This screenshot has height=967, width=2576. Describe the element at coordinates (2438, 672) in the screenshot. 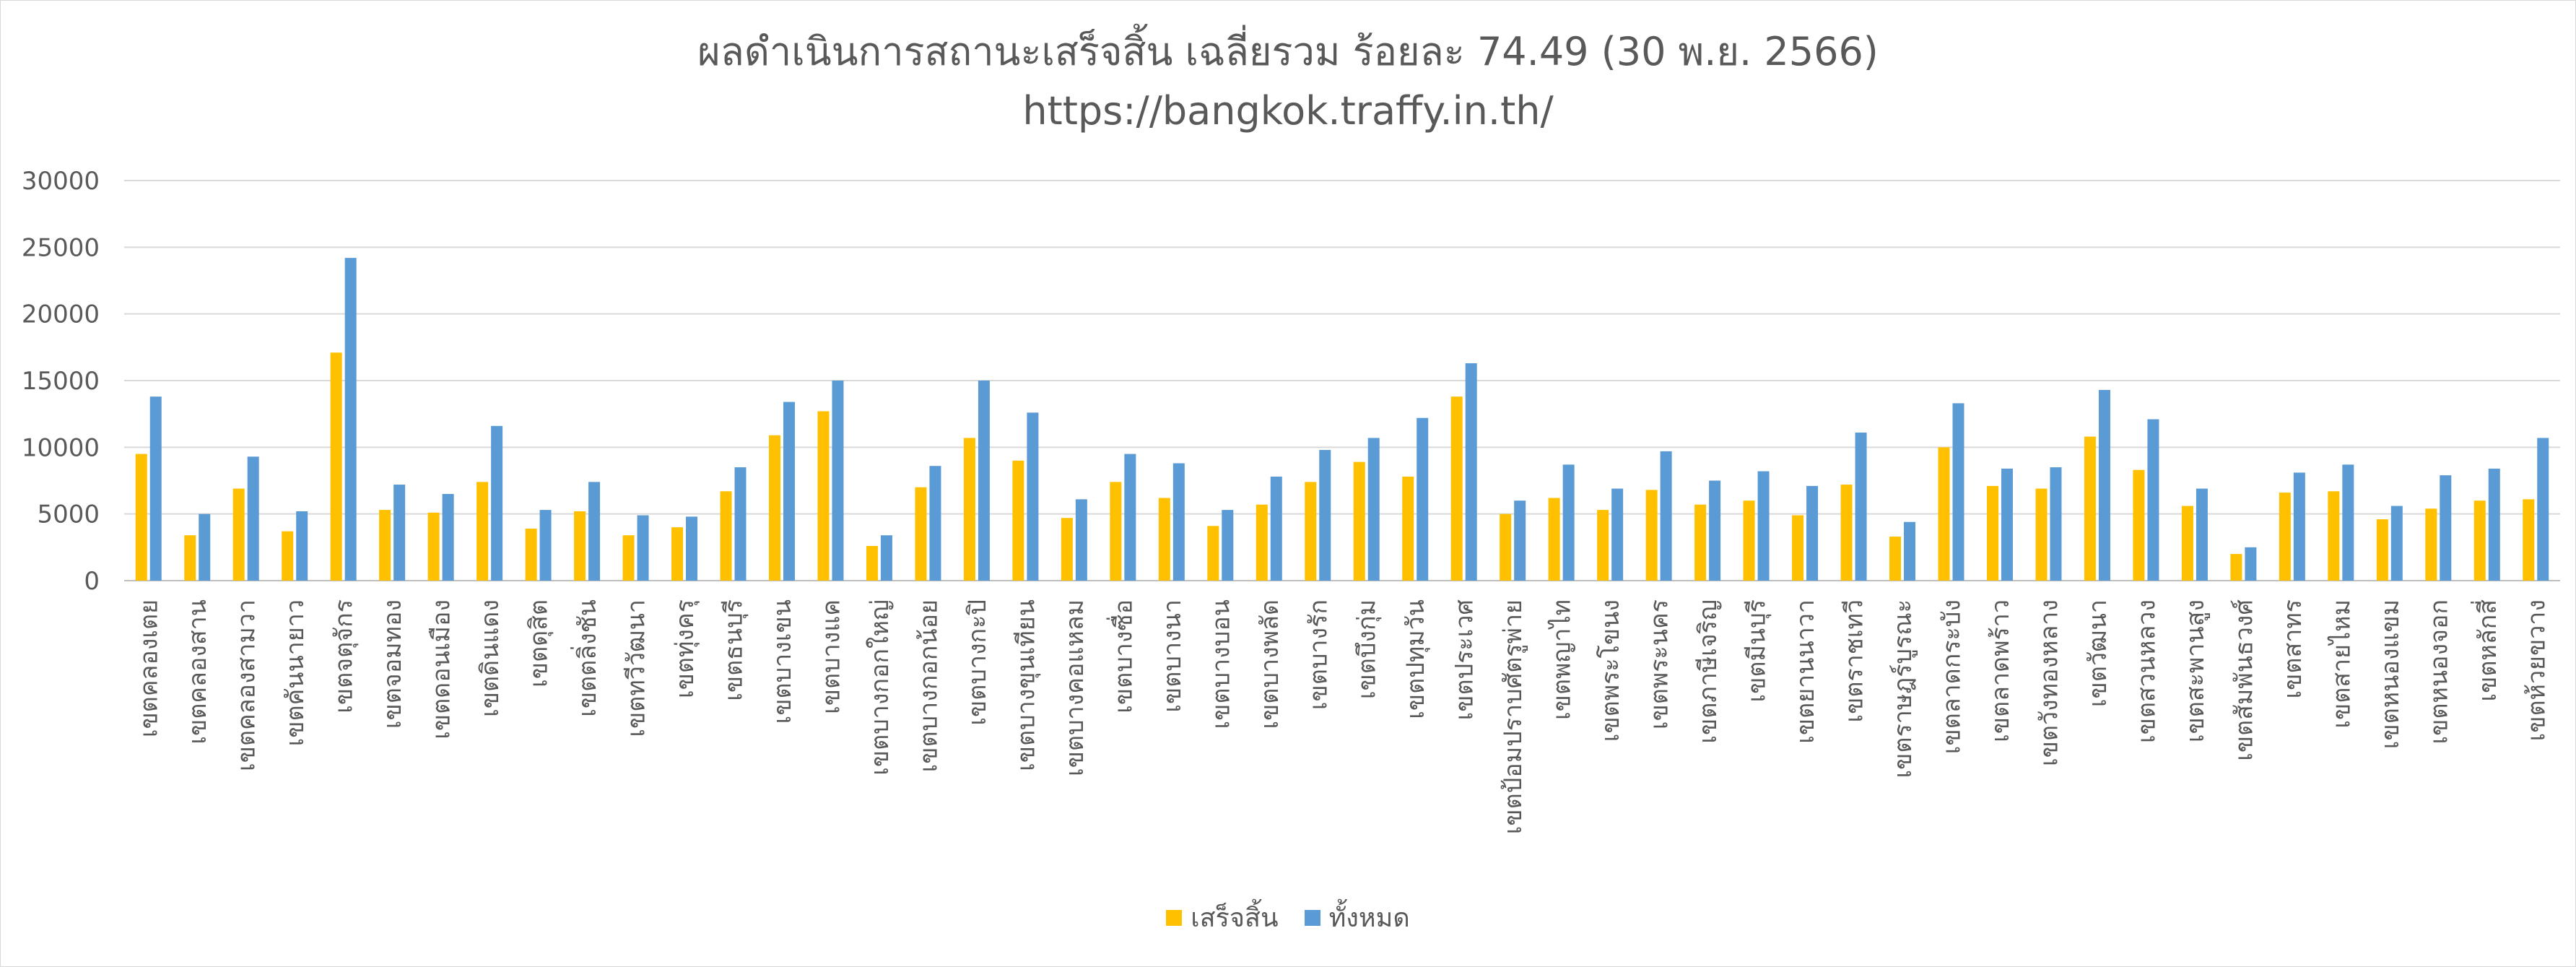

I see `x-tick-label: เขตหนองจอก` at that location.